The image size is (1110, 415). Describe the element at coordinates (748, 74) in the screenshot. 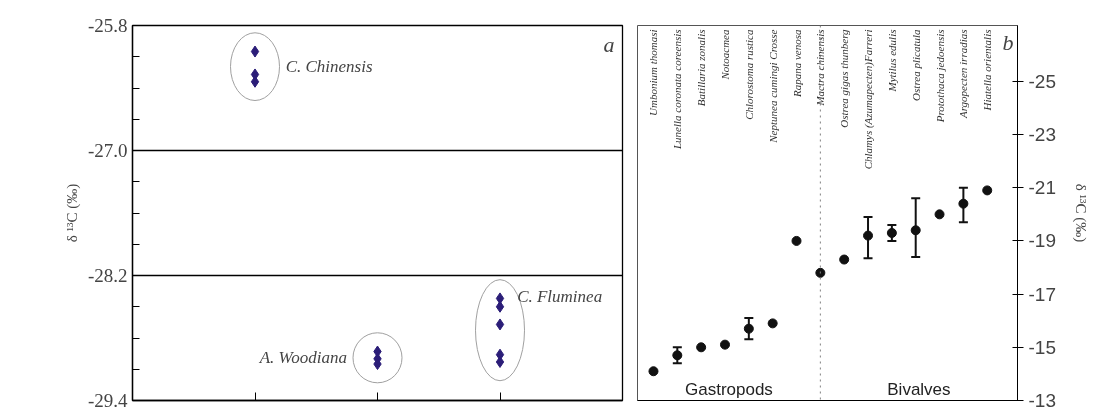

I see `x-tick-label: Chlorostoma rustica` at that location.